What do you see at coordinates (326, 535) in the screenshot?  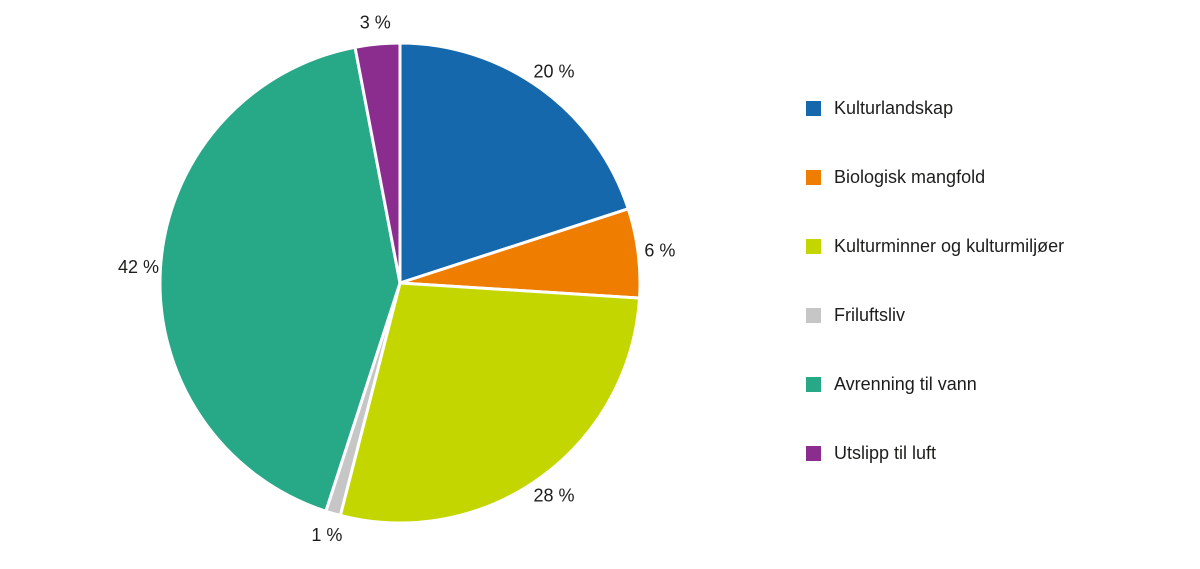 I see `pie-value-label-3: 1 %` at bounding box center [326, 535].